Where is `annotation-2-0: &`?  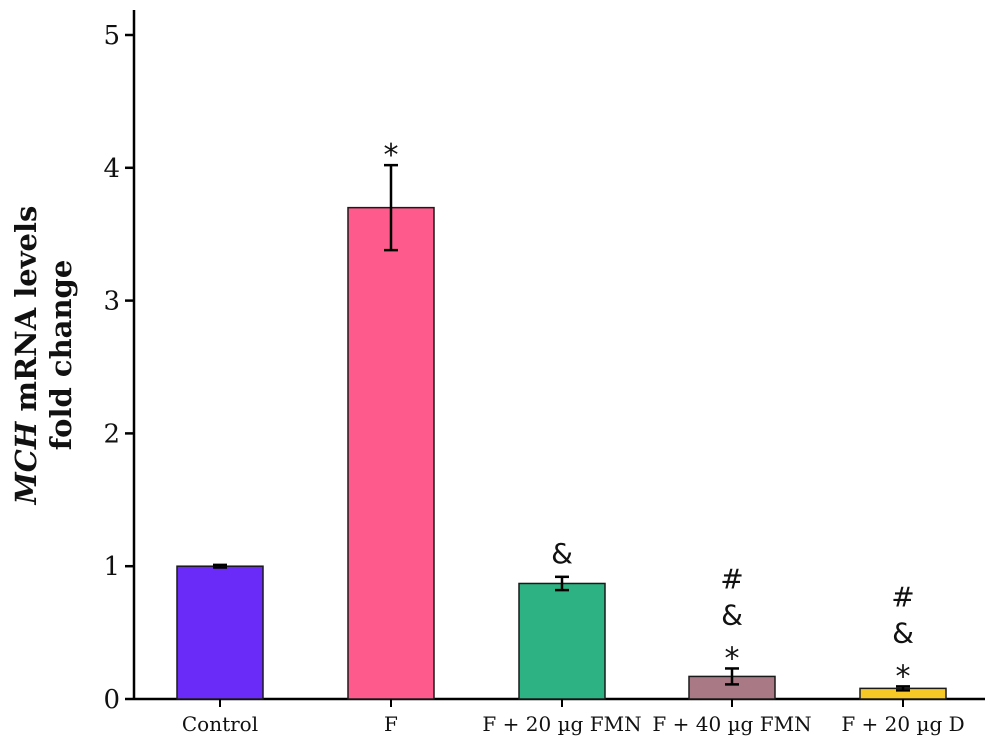 annotation-2-0: & is located at coordinates (562, 553).